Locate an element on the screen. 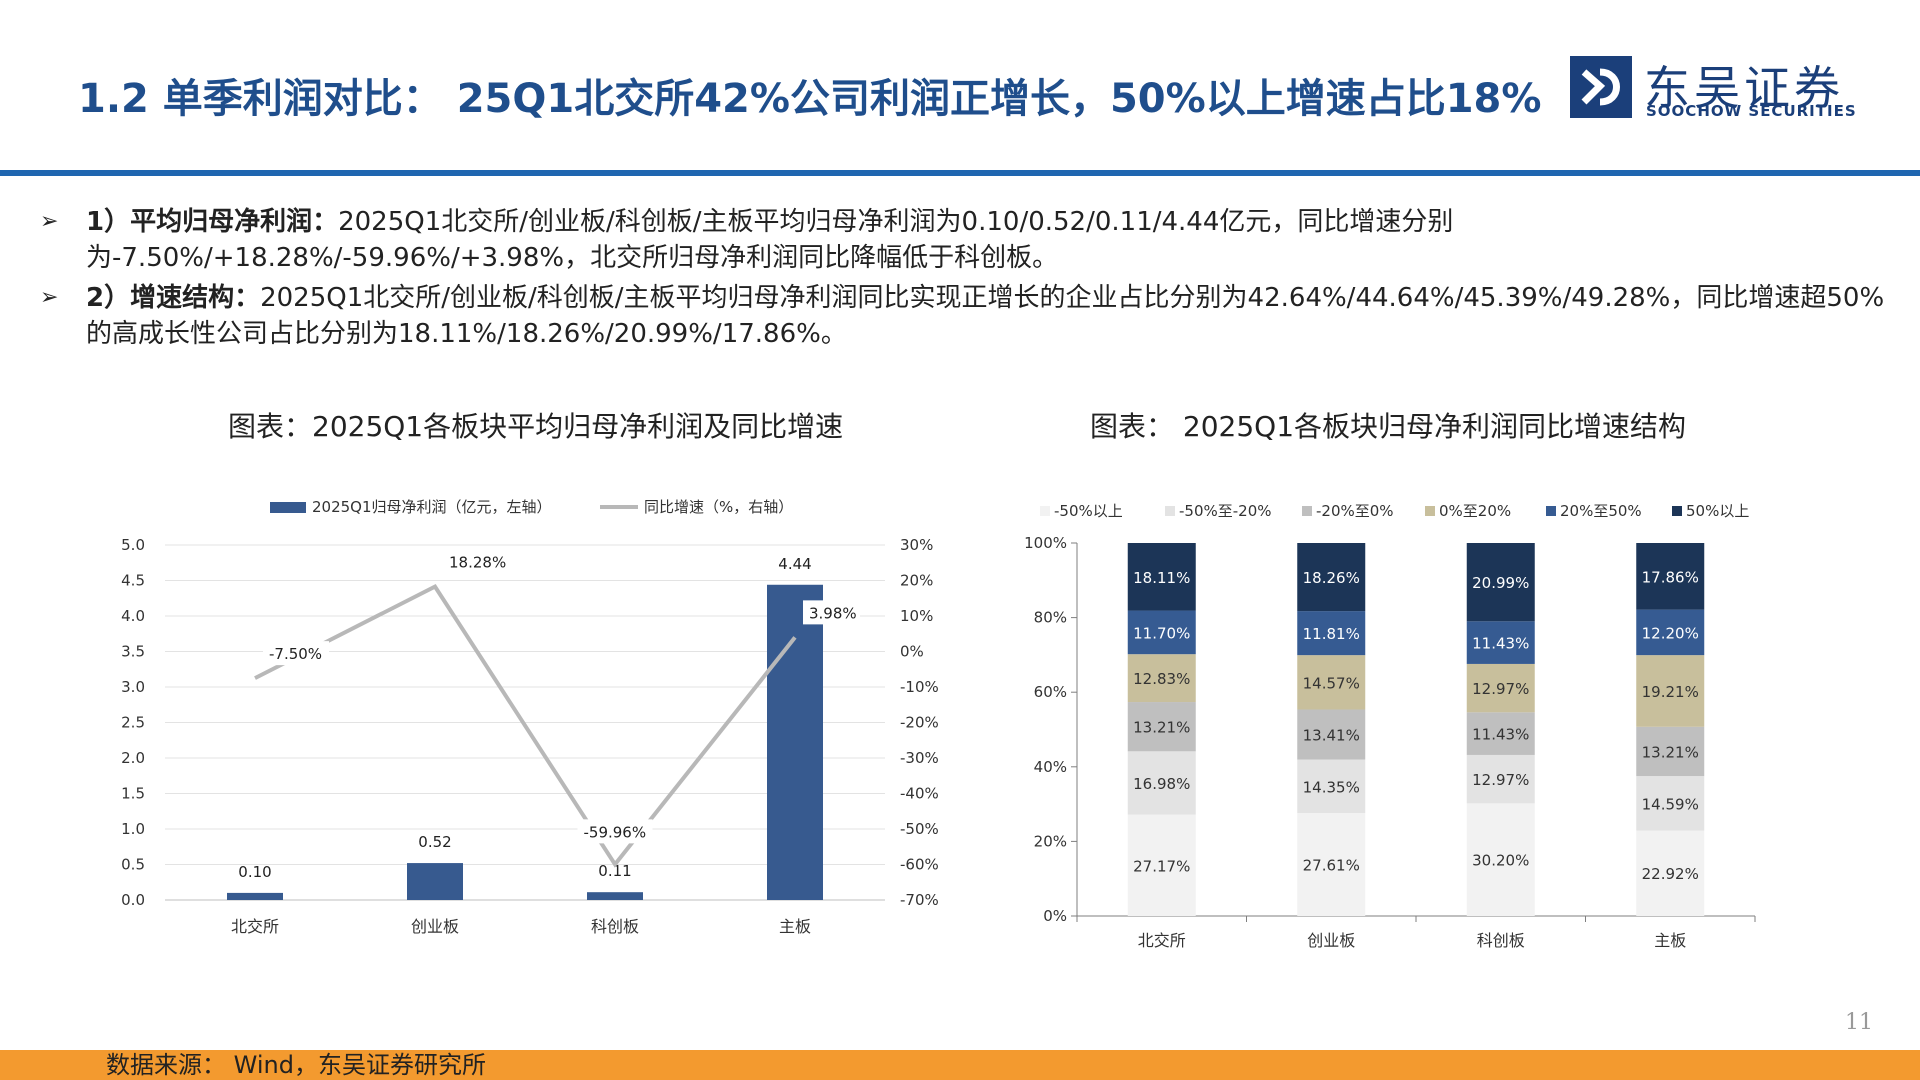 The image size is (1920, 1080). segment-value-label: 12.97% is located at coordinates (1500, 689).